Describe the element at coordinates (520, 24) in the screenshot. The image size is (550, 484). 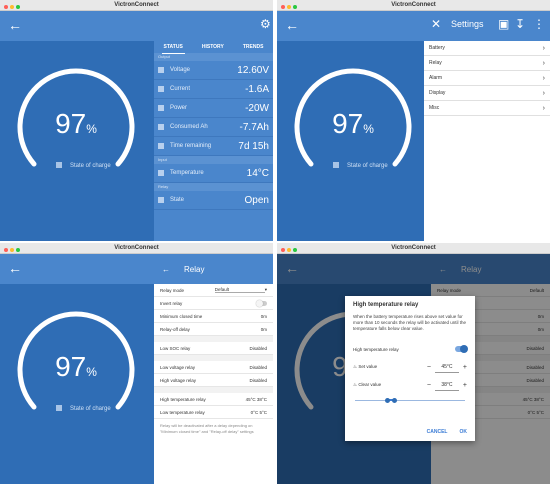
I see `download-icon: ↧` at that location.